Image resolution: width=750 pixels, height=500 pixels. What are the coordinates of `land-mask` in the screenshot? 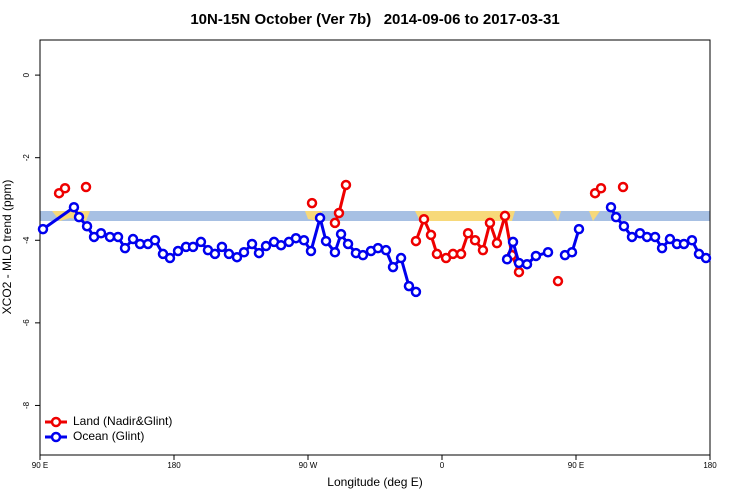 It's located at (375, 216).